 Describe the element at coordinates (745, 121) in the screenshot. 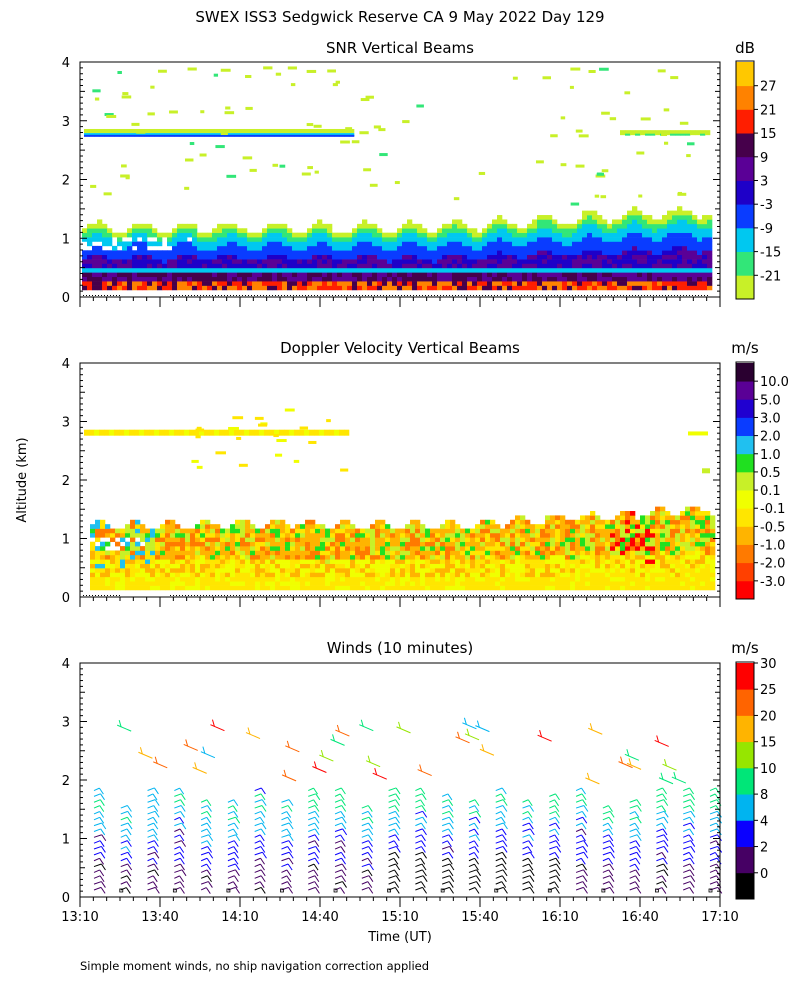

I see `colorbar-swatch` at that location.